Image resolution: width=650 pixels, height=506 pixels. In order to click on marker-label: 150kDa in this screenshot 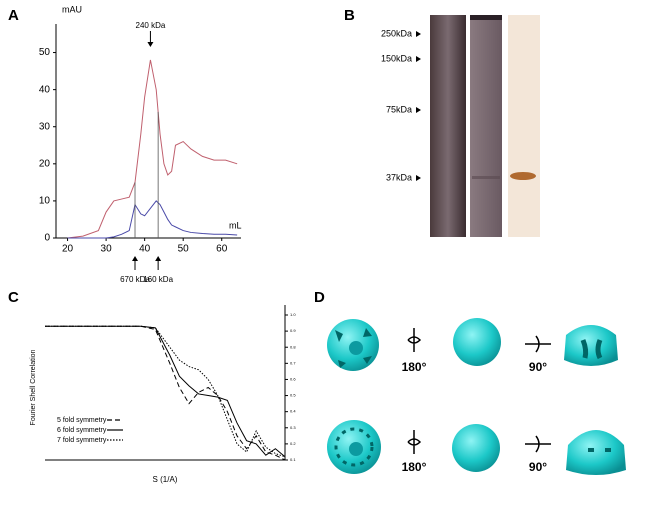, I will do `click(396, 58)`.